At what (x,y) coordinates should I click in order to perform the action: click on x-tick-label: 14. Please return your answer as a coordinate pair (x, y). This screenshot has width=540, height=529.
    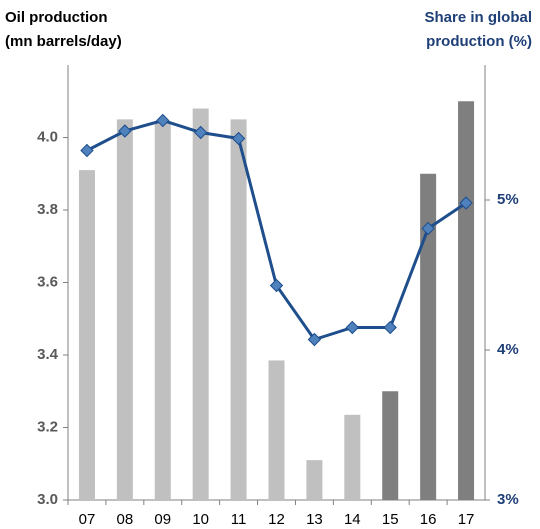
    Looking at the image, I should click on (352, 519).